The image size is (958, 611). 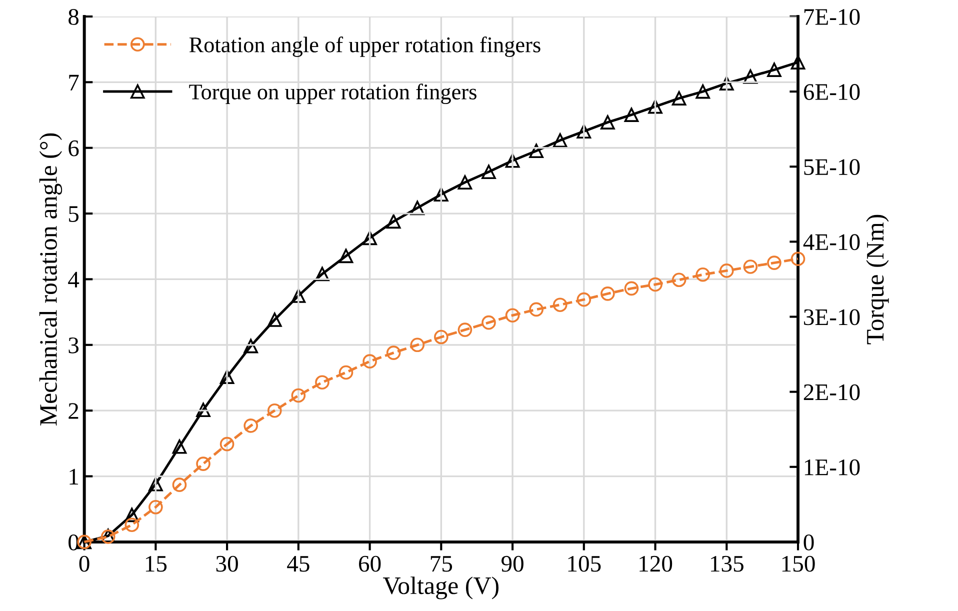 I want to click on legend-label: Rotation angle of upper rotation fingers, so click(x=364, y=46).